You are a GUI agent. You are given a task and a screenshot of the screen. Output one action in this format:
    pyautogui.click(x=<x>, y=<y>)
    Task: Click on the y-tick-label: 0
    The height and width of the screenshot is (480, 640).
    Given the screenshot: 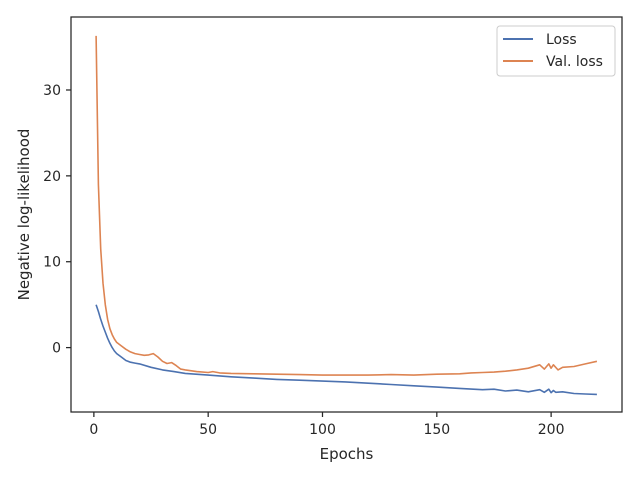 What is the action you would take?
    pyautogui.click(x=56, y=349)
    